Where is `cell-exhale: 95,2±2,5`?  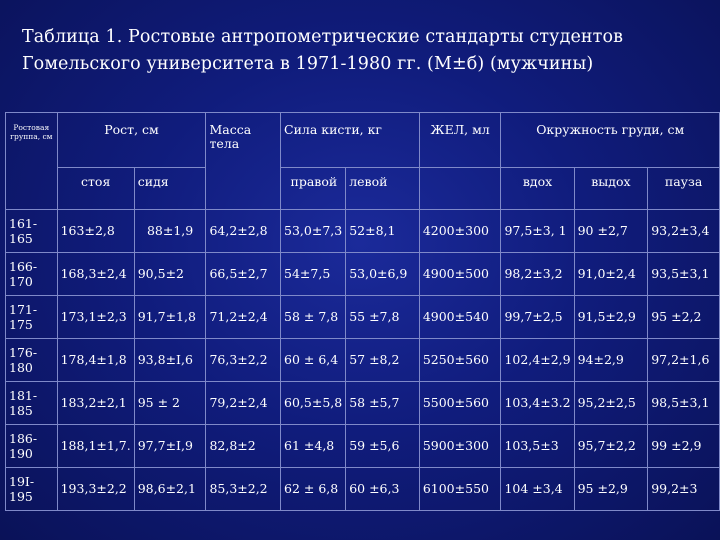 cell-exhale: 95,2±2,5 is located at coordinates (611, 403).